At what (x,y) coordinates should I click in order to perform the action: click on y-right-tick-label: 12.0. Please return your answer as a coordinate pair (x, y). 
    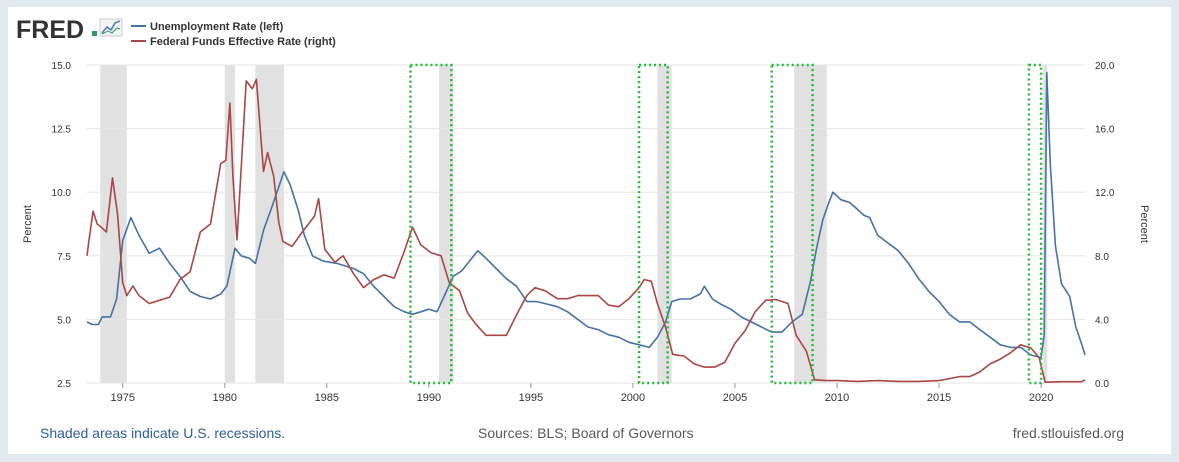
    Looking at the image, I should click on (1105, 193).